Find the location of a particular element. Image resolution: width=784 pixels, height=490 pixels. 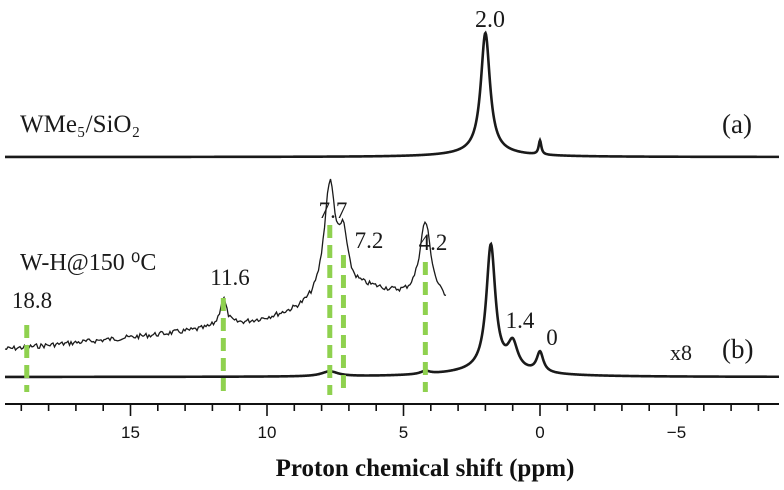

x-tick-label: 5 is located at coordinates (403, 432).